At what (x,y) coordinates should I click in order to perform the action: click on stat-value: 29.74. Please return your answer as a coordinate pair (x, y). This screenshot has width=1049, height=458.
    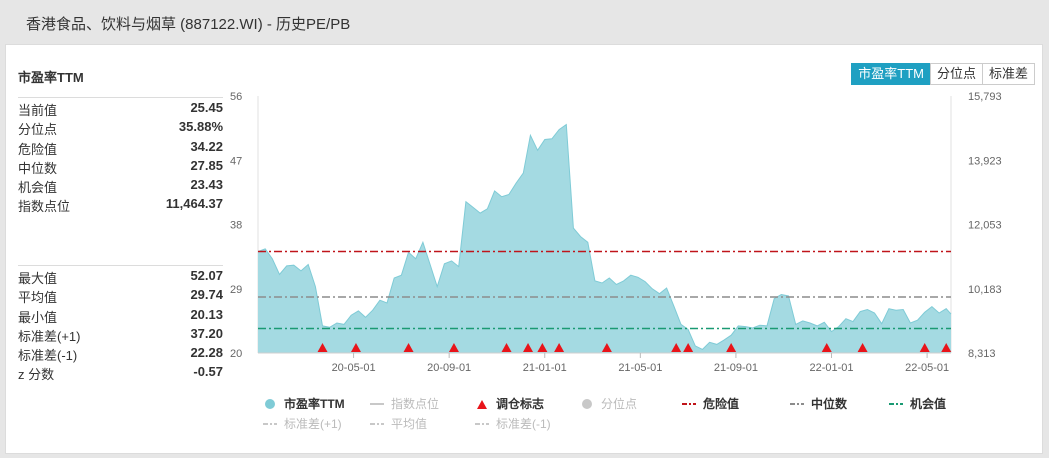
    Looking at the image, I should click on (206, 295).